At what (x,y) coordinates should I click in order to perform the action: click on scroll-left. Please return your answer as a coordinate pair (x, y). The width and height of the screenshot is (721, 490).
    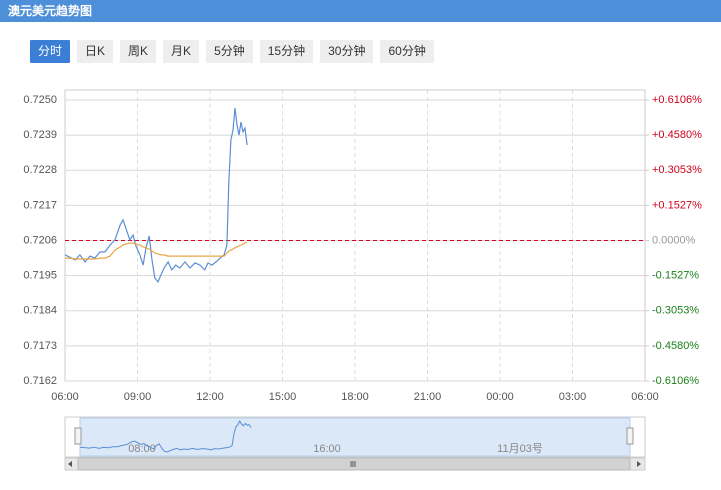
    Looking at the image, I should click on (70, 464).